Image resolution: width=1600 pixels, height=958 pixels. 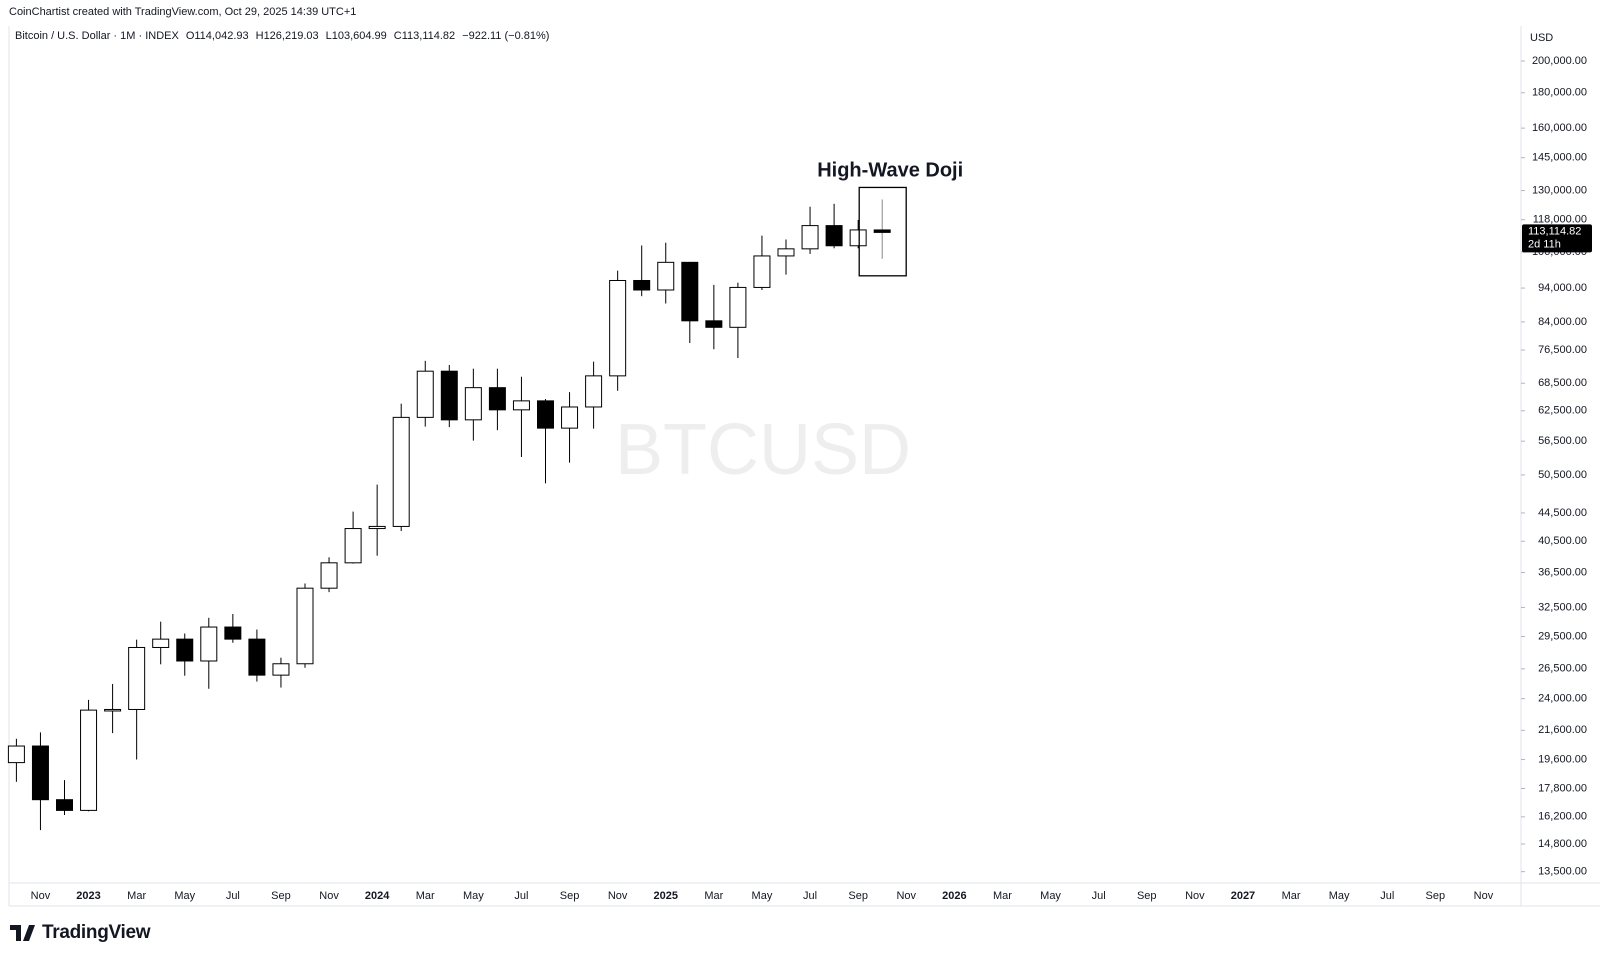 What do you see at coordinates (1562, 699) in the screenshot?
I see `y-tick-label: 24,000.00` at bounding box center [1562, 699].